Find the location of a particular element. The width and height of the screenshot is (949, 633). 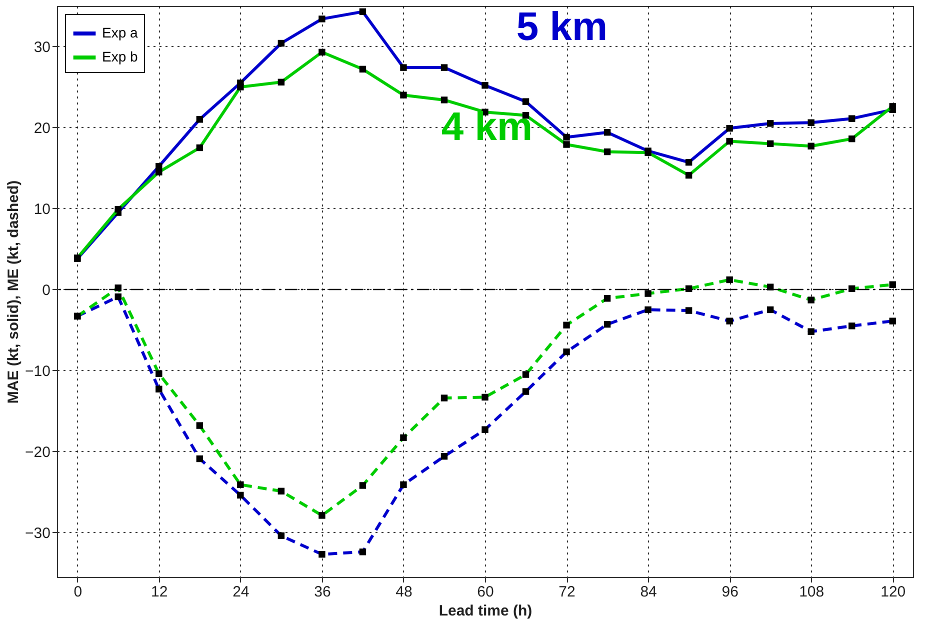

y-axis-title: MAE (kt, solid), ME (kt, dashed) is located at coordinates (13, 292).